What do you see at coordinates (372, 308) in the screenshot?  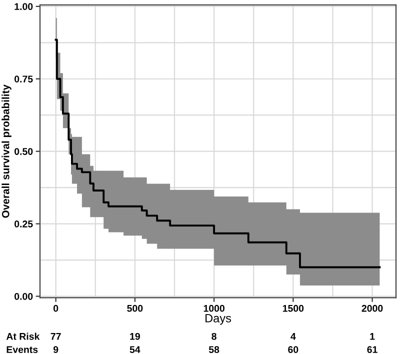 I see `x-tick-label: 2000` at bounding box center [372, 308].